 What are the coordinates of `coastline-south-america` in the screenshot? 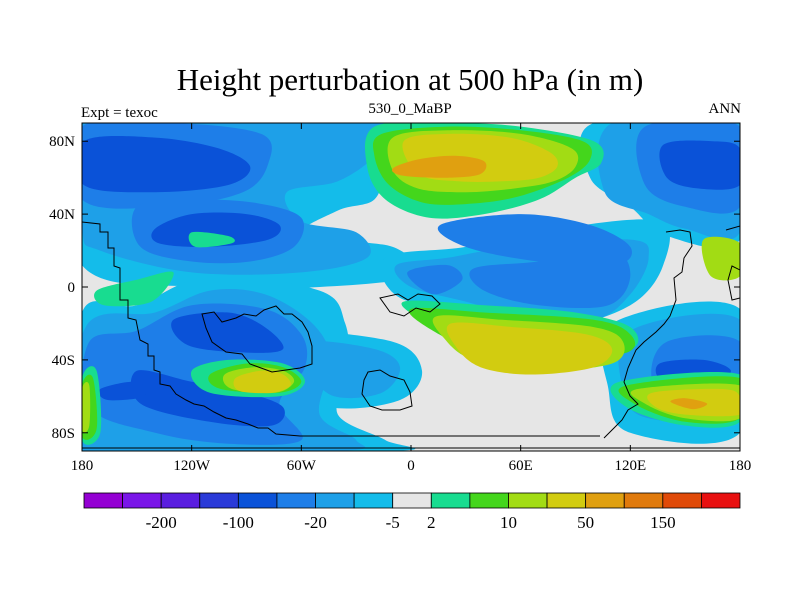 It's located at (257, 339).